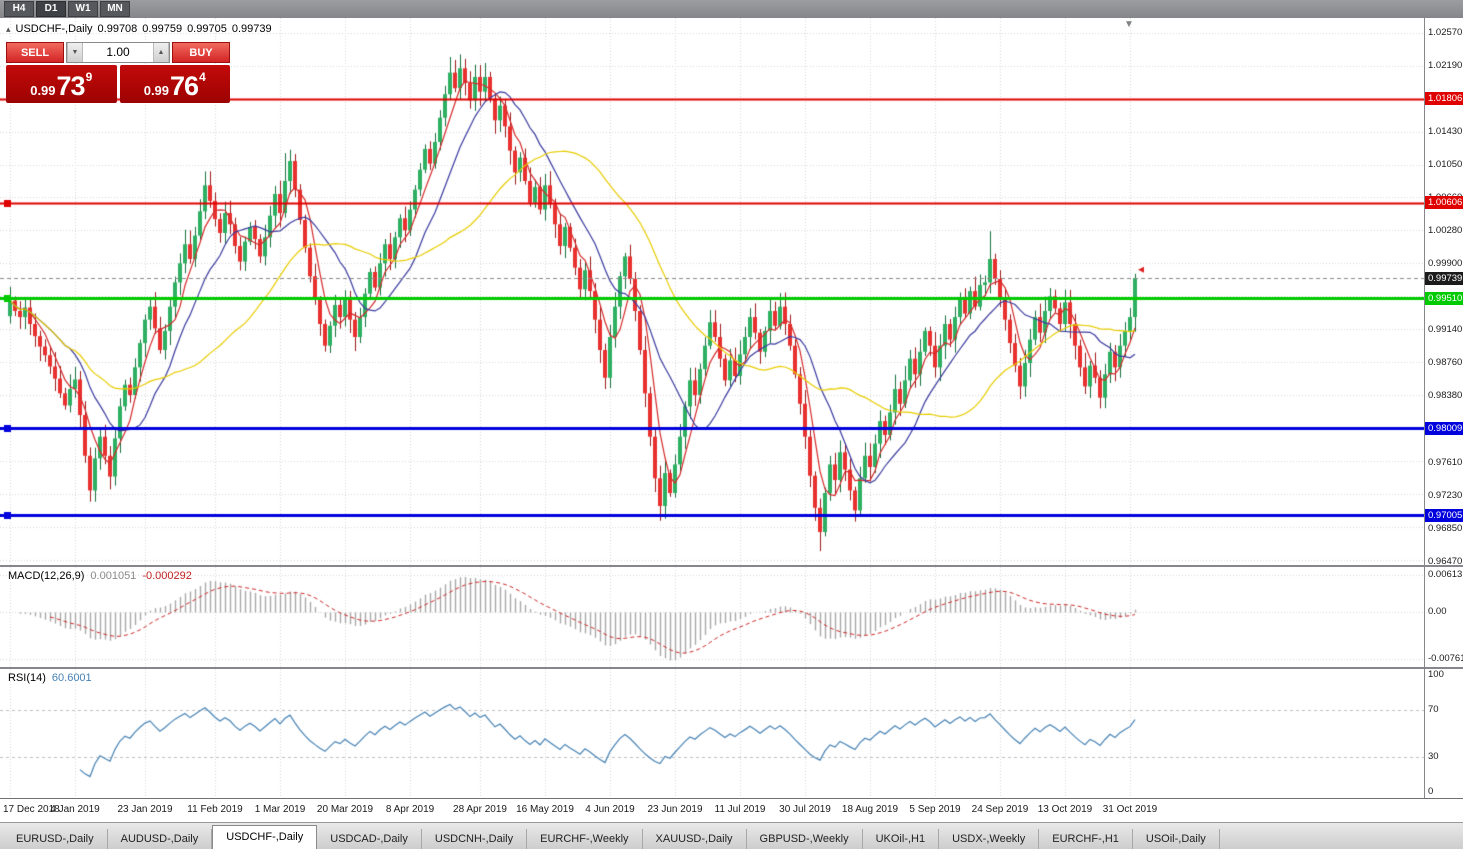 This screenshot has height=849, width=1463. What do you see at coordinates (805, 809) in the screenshot?
I see `date-label: 30 Jul 2019` at bounding box center [805, 809].